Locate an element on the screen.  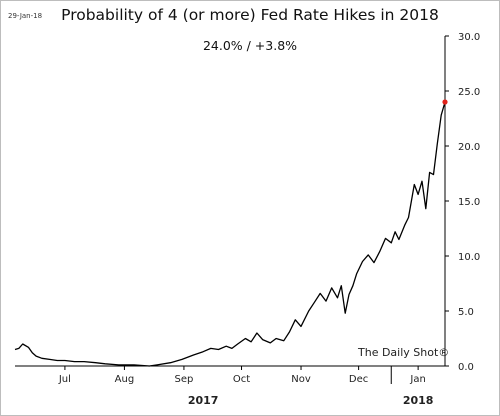
chart-subtitle: 24.0% / +3.8% is located at coordinates (250, 45).